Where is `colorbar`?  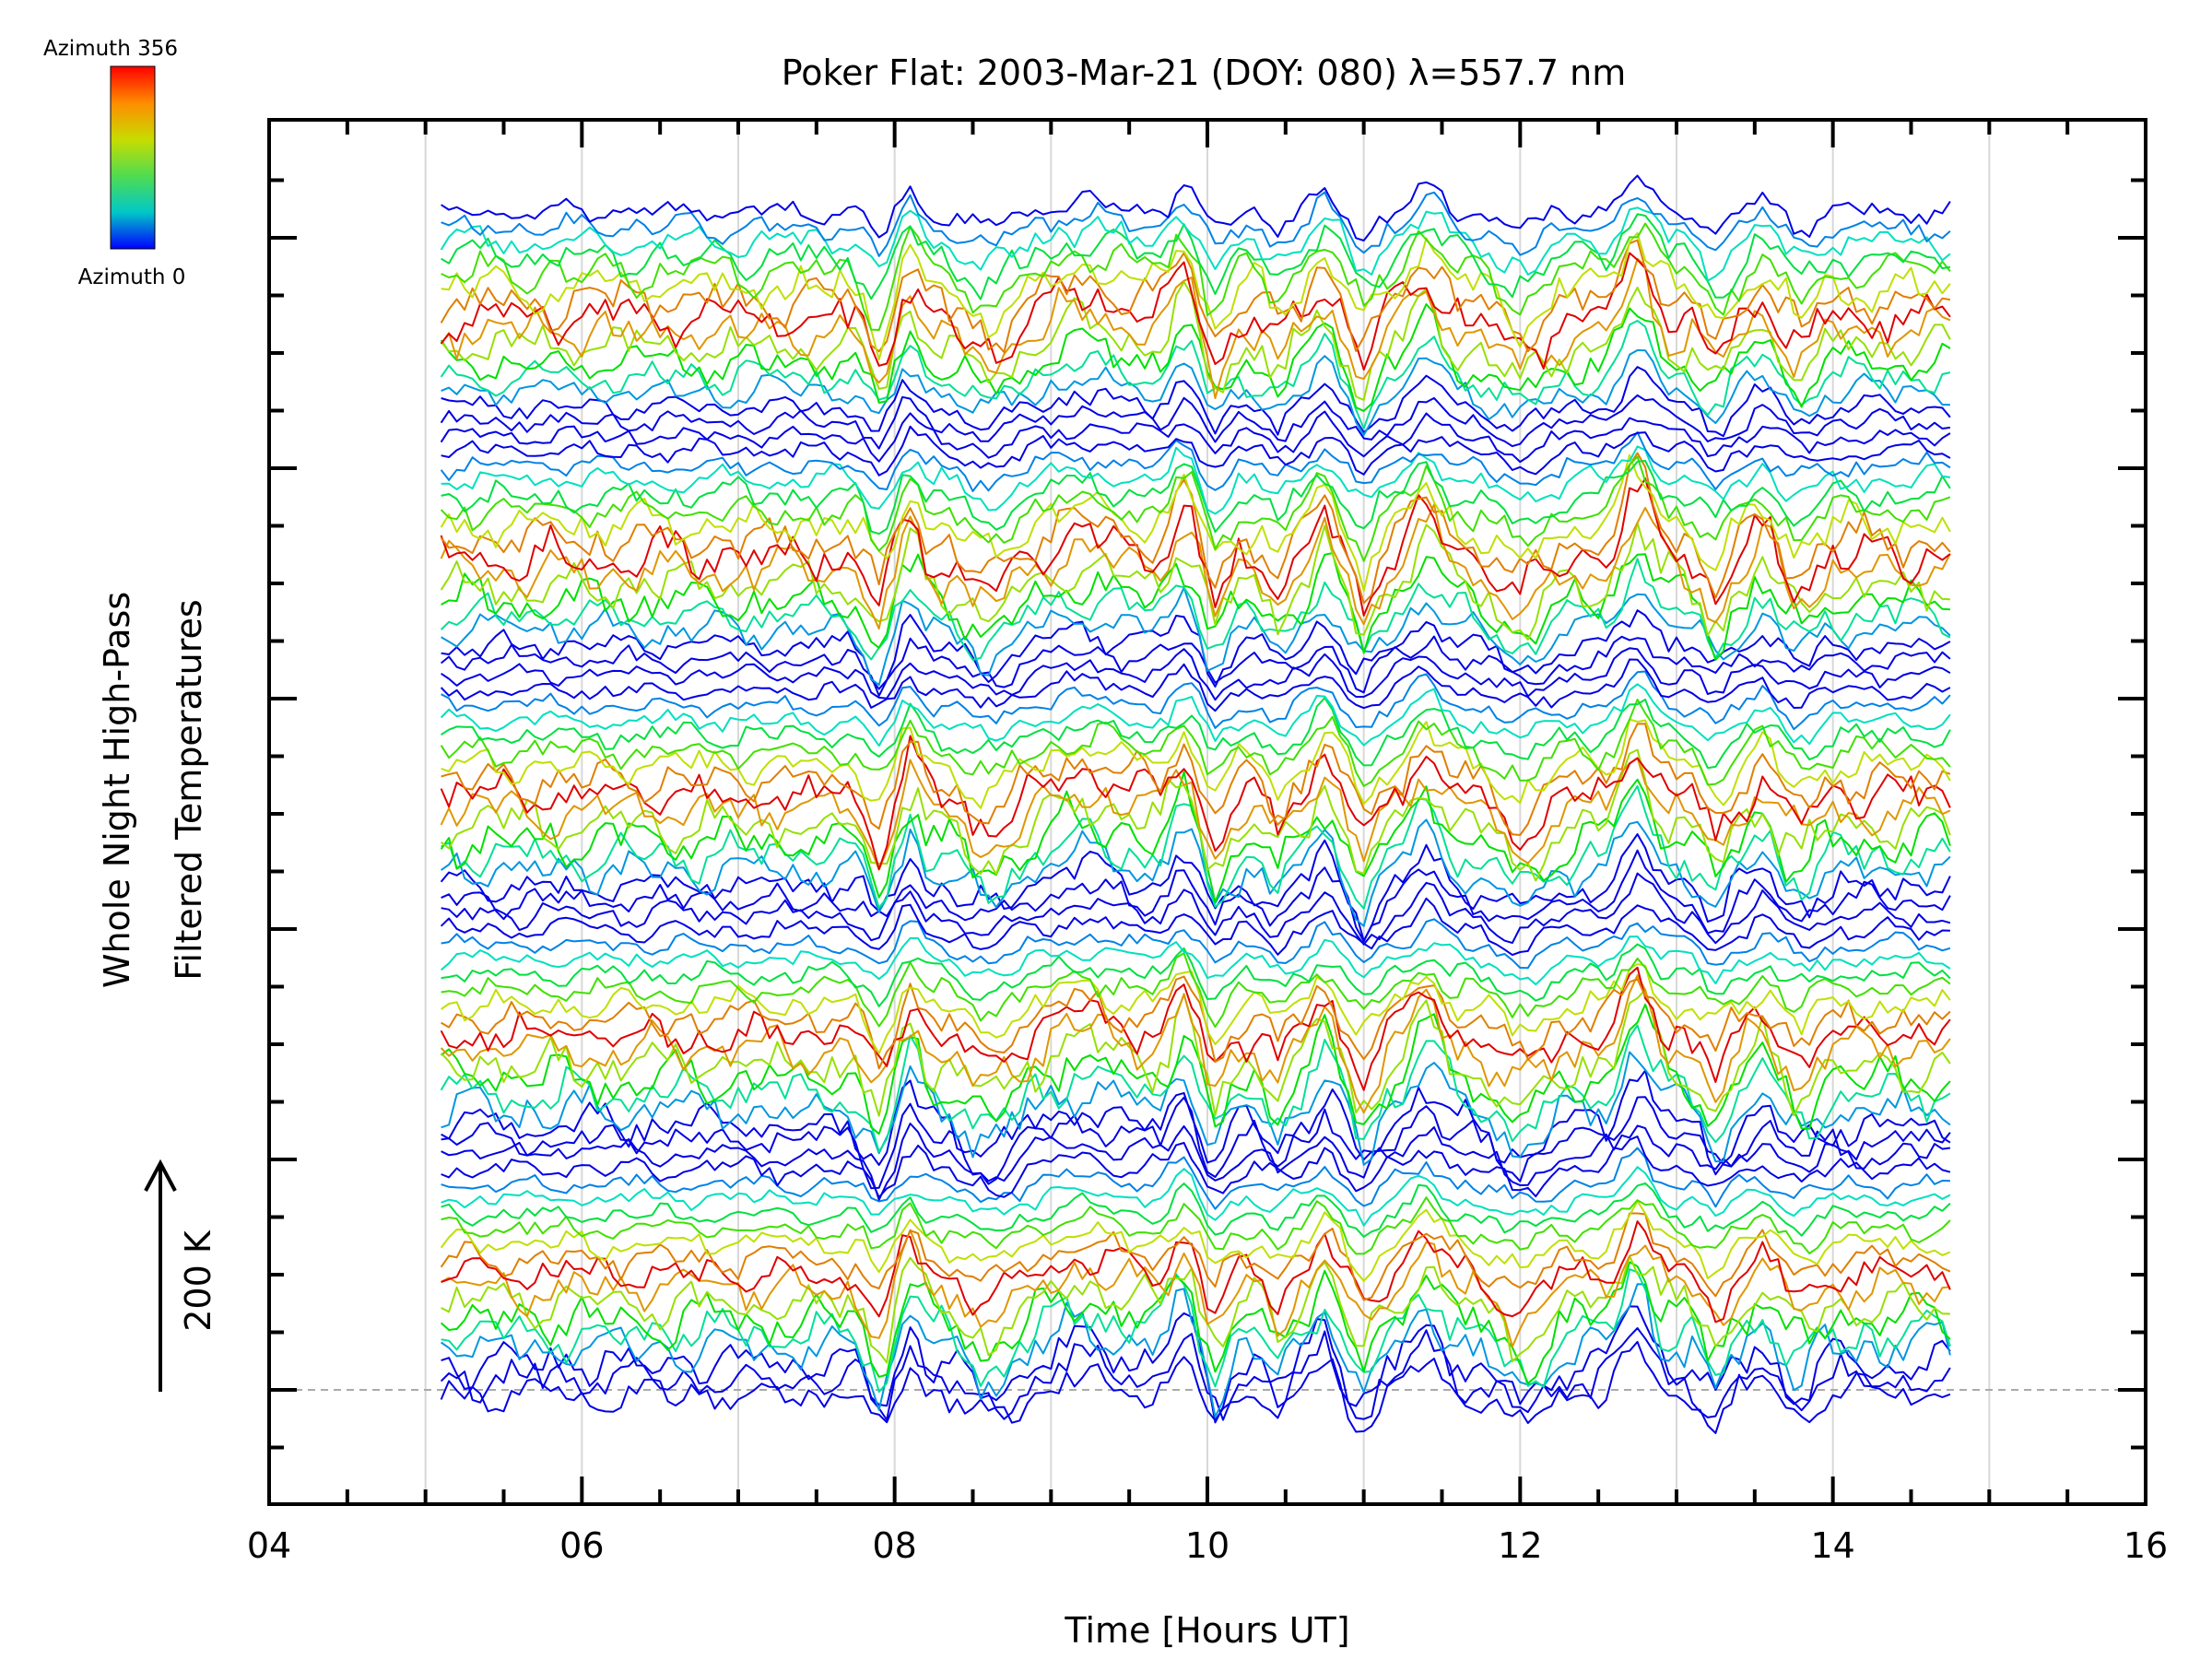
colorbar is located at coordinates (133, 157).